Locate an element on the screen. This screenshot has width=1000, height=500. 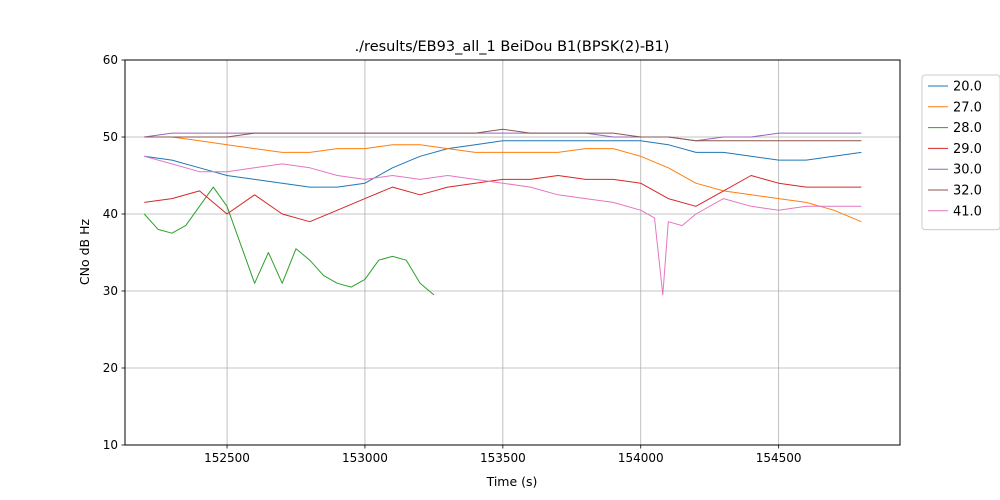
y-tick-label: 20 is located at coordinates (110, 368).